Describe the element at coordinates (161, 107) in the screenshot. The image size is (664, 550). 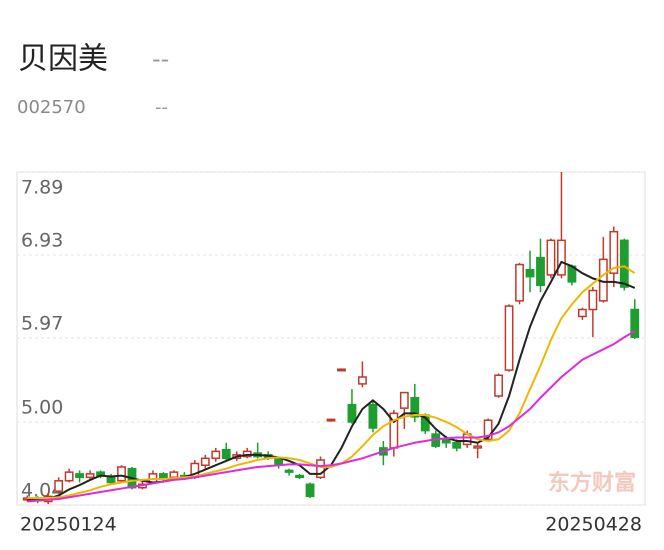
I see `stock-change: --` at that location.